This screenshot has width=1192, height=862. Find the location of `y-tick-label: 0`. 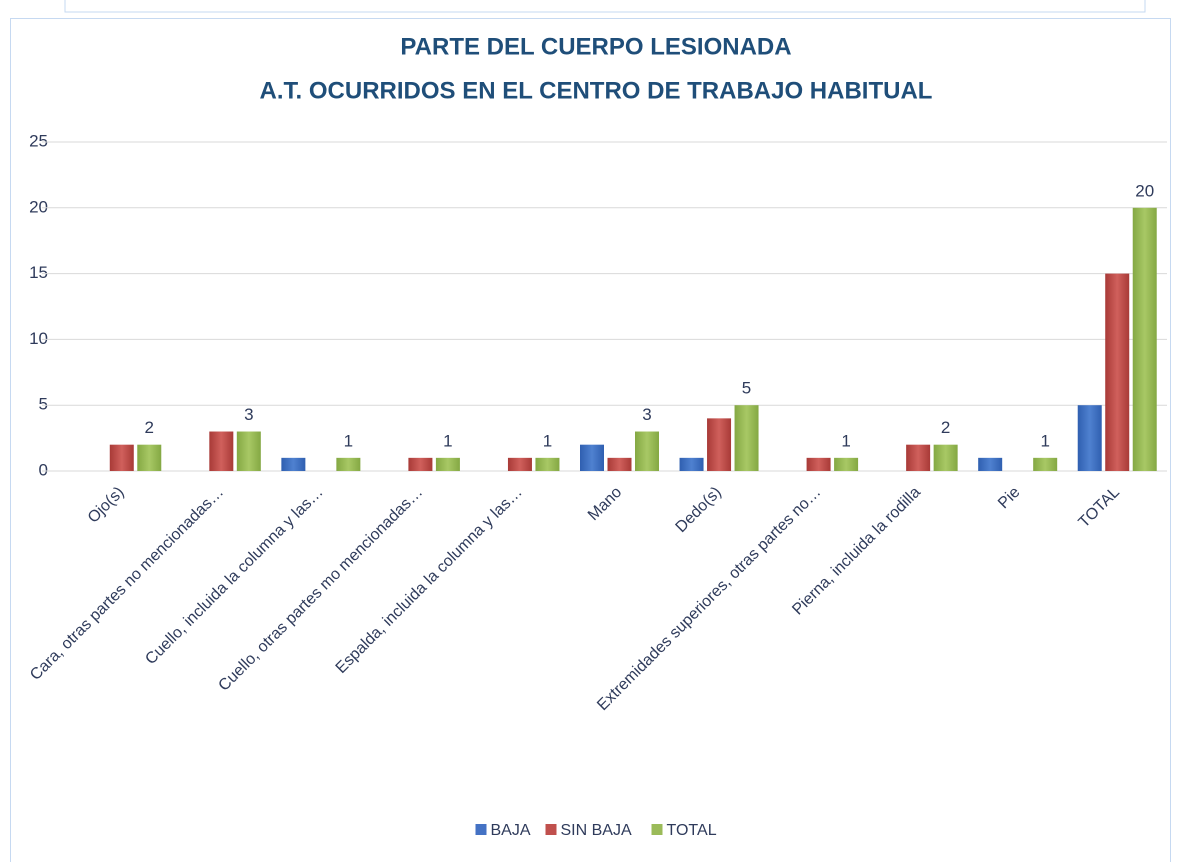

y-tick-label: 0 is located at coordinates (43, 469).